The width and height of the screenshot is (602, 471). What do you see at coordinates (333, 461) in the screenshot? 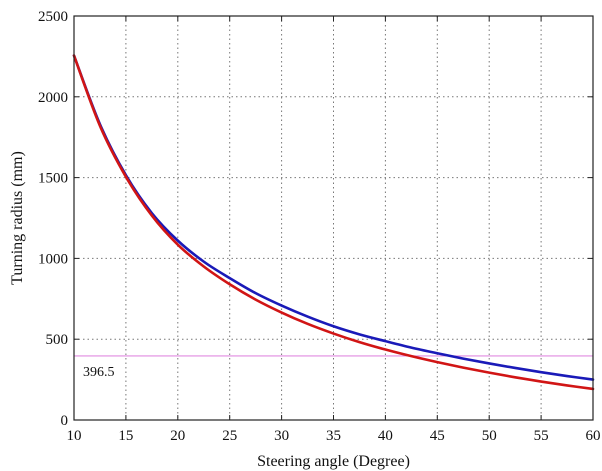
I see `x-axis-title: Steering angle (Degree)` at bounding box center [333, 461].